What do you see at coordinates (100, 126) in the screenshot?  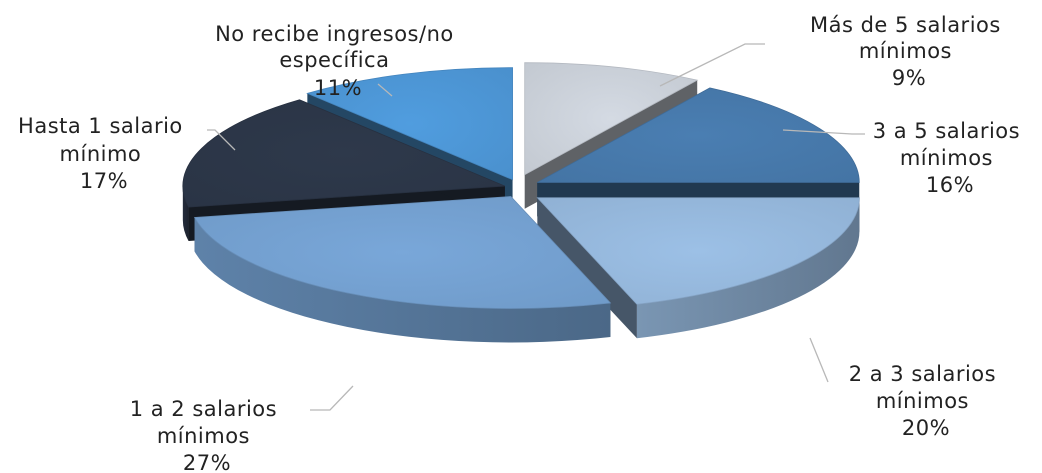 I see `slice-label-line: Hasta 1 salario` at bounding box center [100, 126].